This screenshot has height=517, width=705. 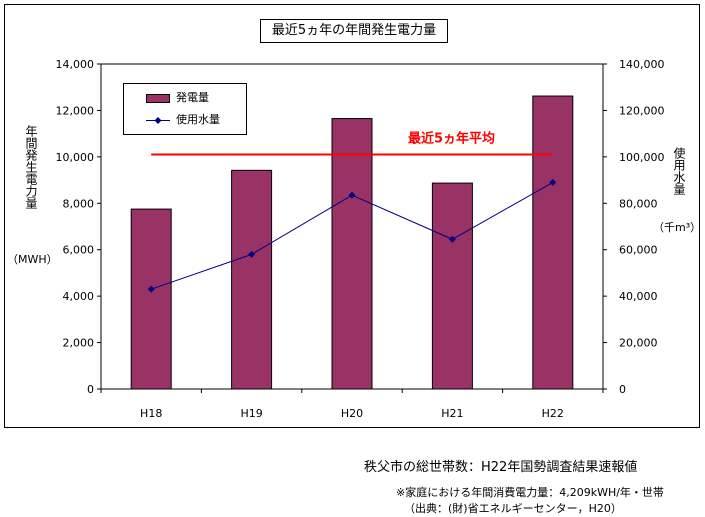 I want to click on right-tick-label: 120,000, so click(x=642, y=110).